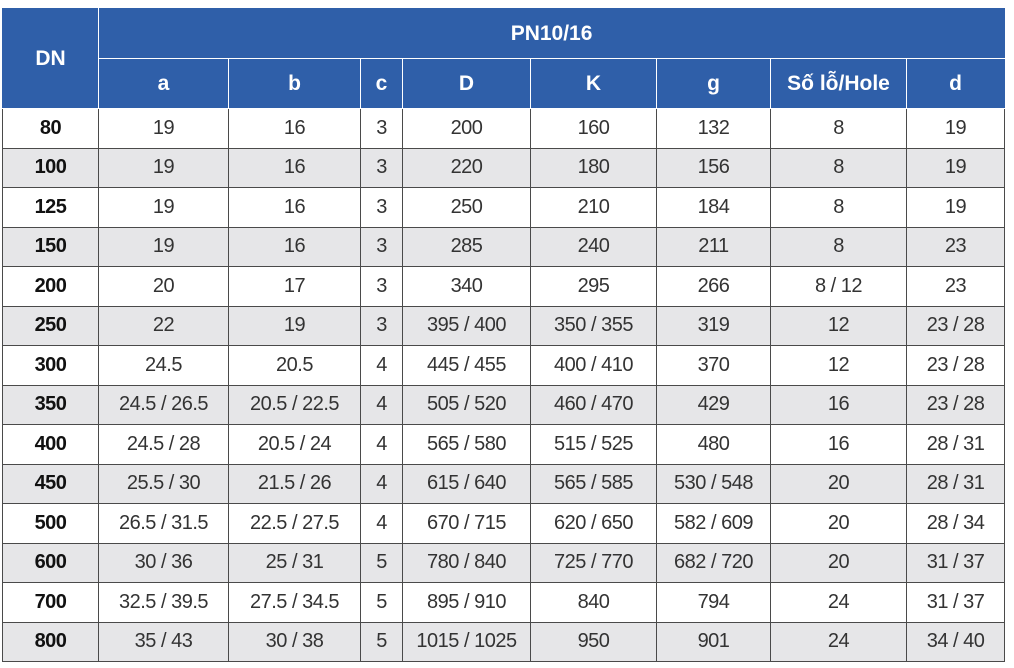 This screenshot has height=668, width=1014. Describe the element at coordinates (50, 365) in the screenshot. I see `dn-cell: 300` at that location.